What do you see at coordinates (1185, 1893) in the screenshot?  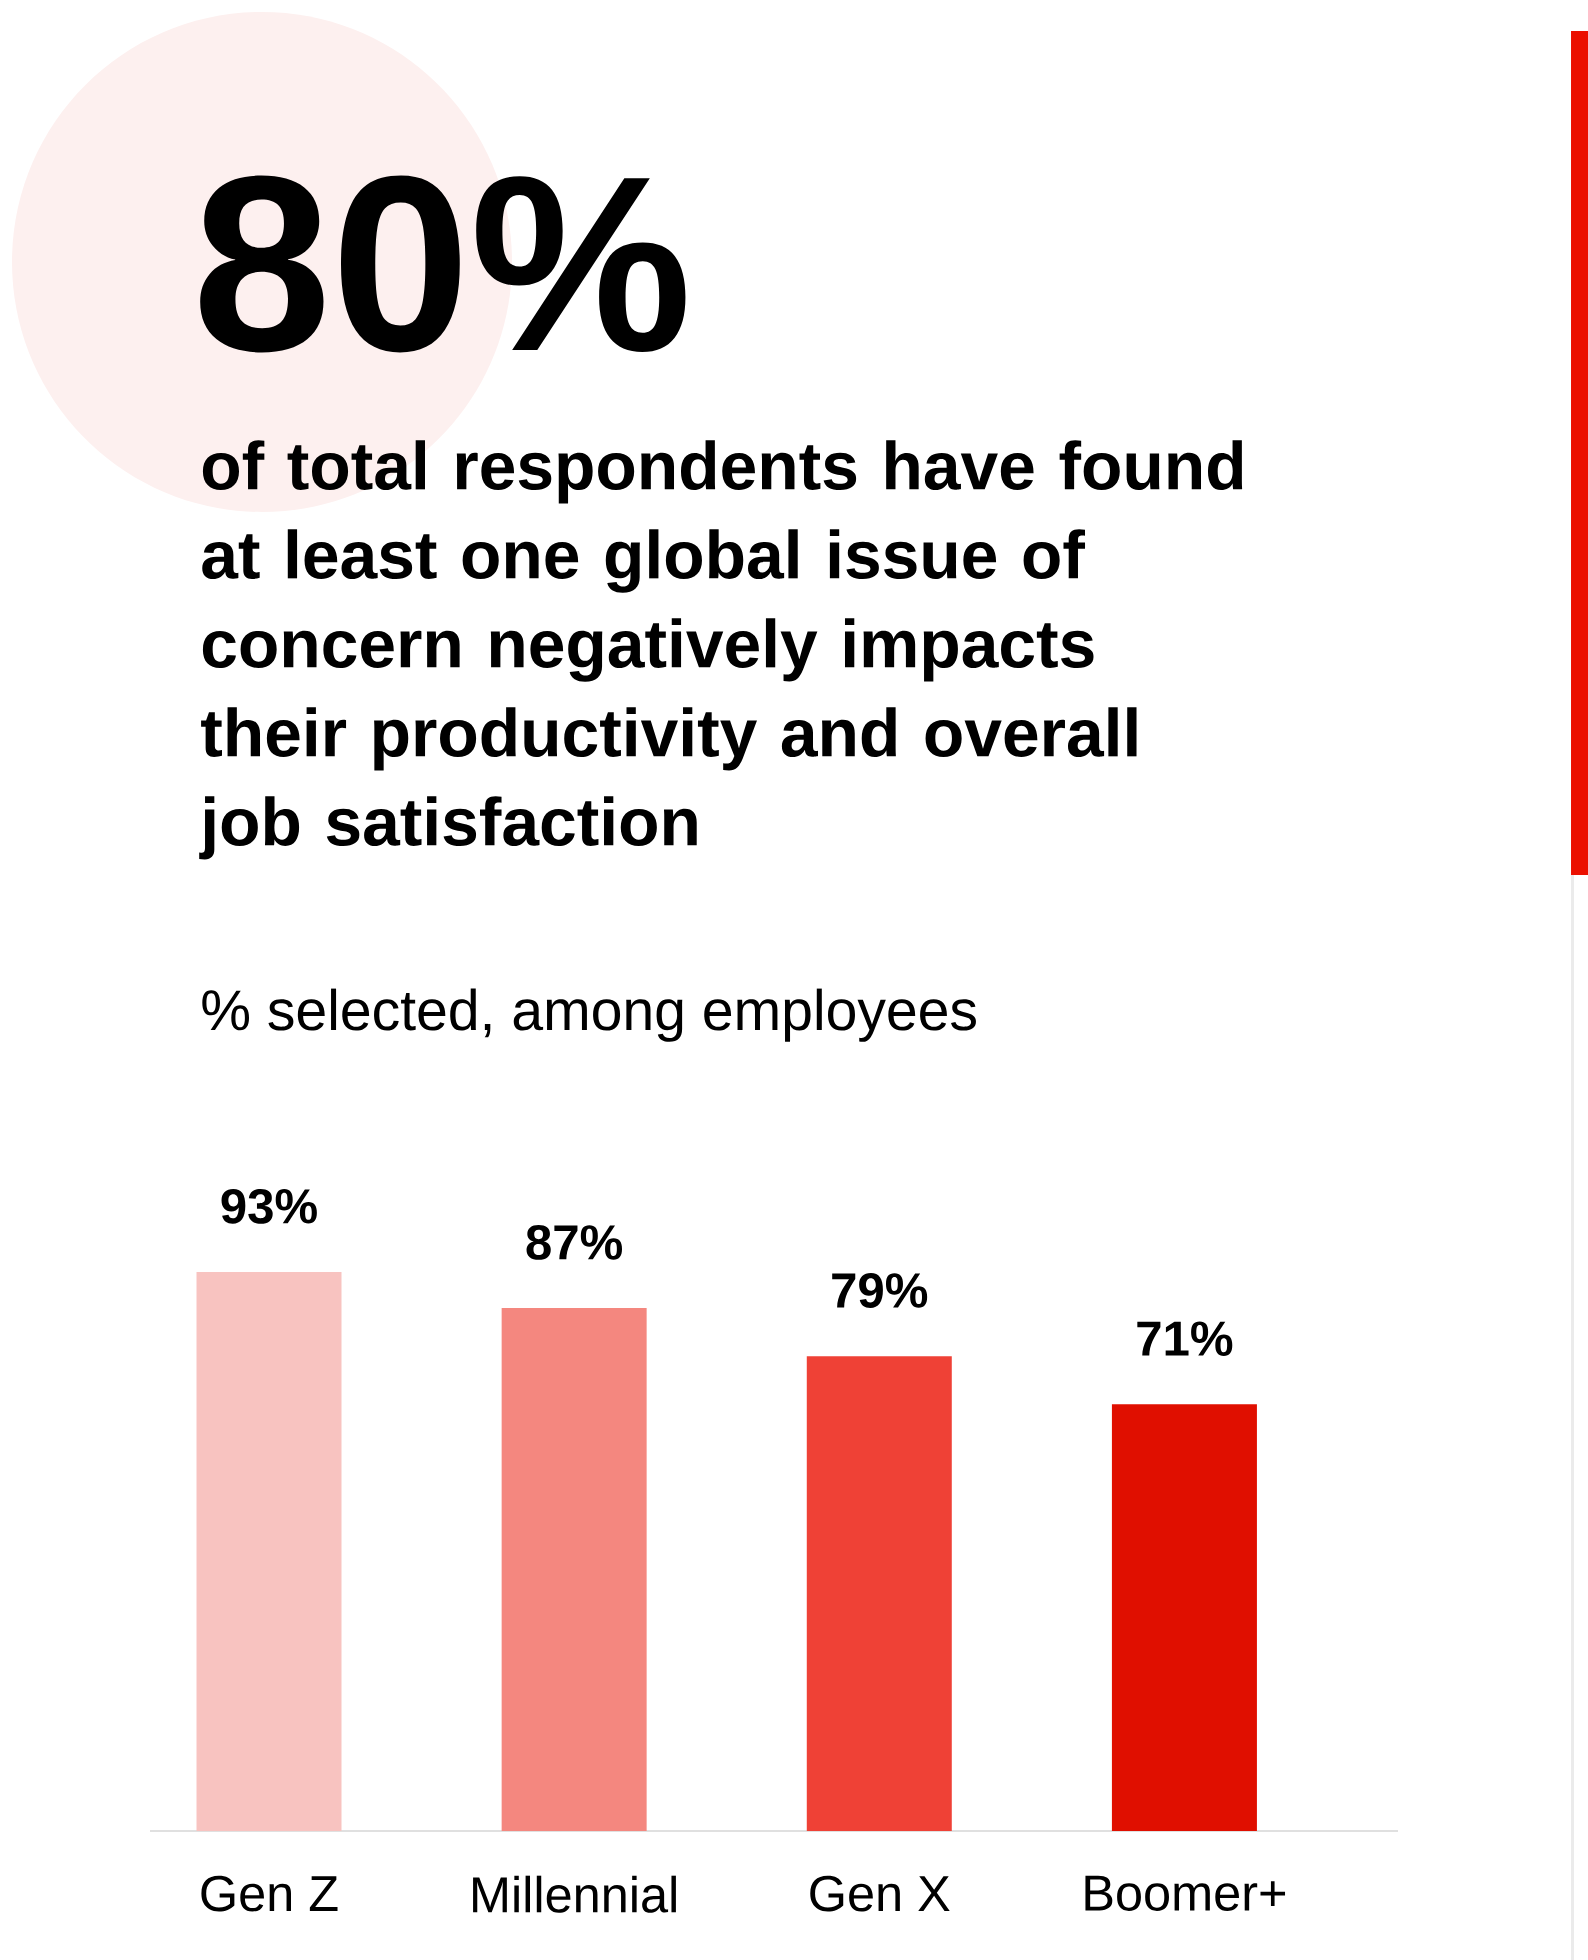 I see `x-tick-label: Boomer+` at bounding box center [1185, 1893].